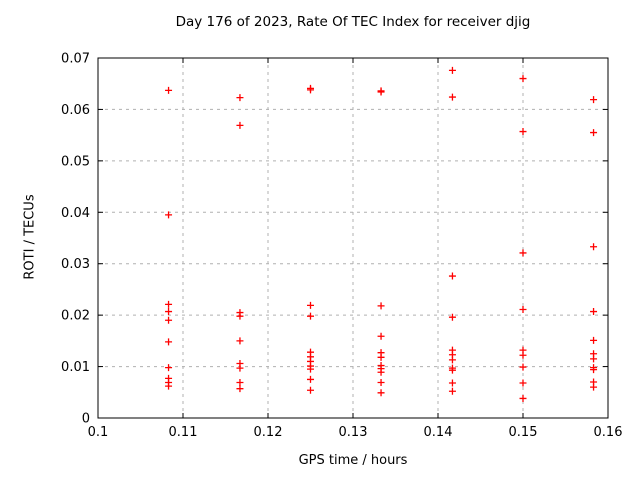 The height and width of the screenshot is (480, 640). Describe the element at coordinates (75, 316) in the screenshot. I see `y-tick-label: 0.02` at that location.